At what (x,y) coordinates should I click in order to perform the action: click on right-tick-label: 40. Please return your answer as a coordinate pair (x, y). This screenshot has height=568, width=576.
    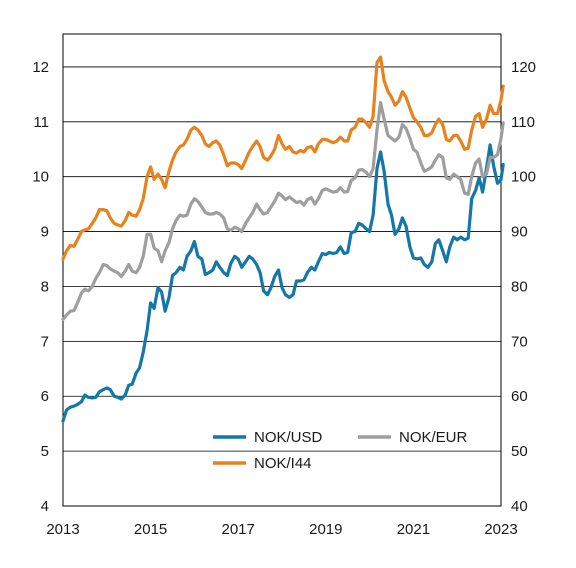
    Looking at the image, I should click on (519, 506).